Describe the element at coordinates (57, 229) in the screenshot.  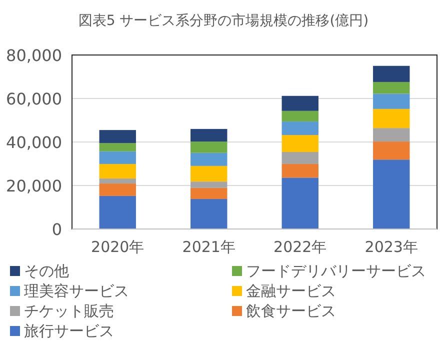
I see `y-tick-label: 0` at that location.